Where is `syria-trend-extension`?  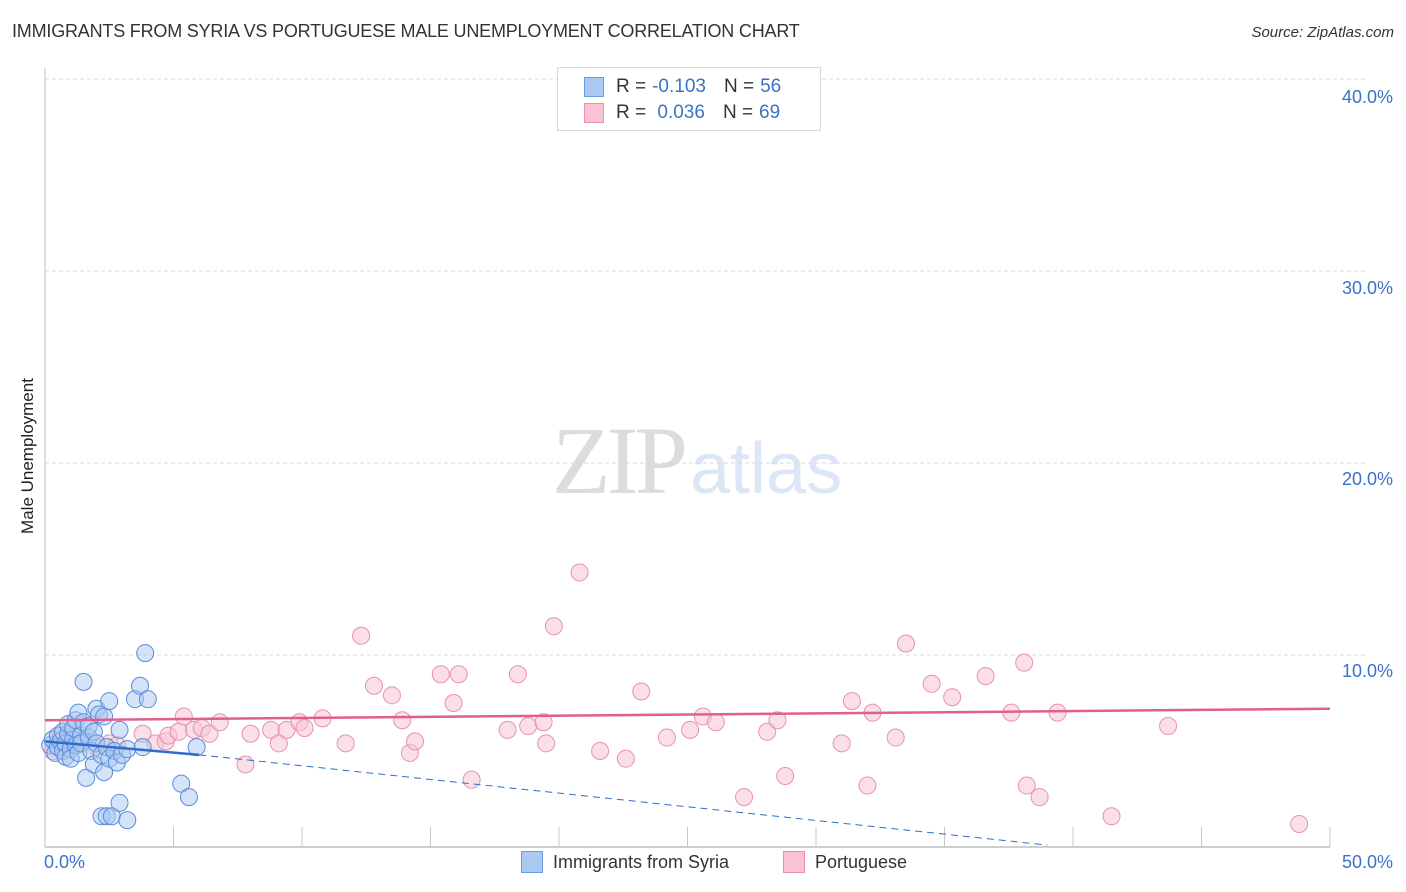 syria-trend-extension is located at coordinates (623, 800).